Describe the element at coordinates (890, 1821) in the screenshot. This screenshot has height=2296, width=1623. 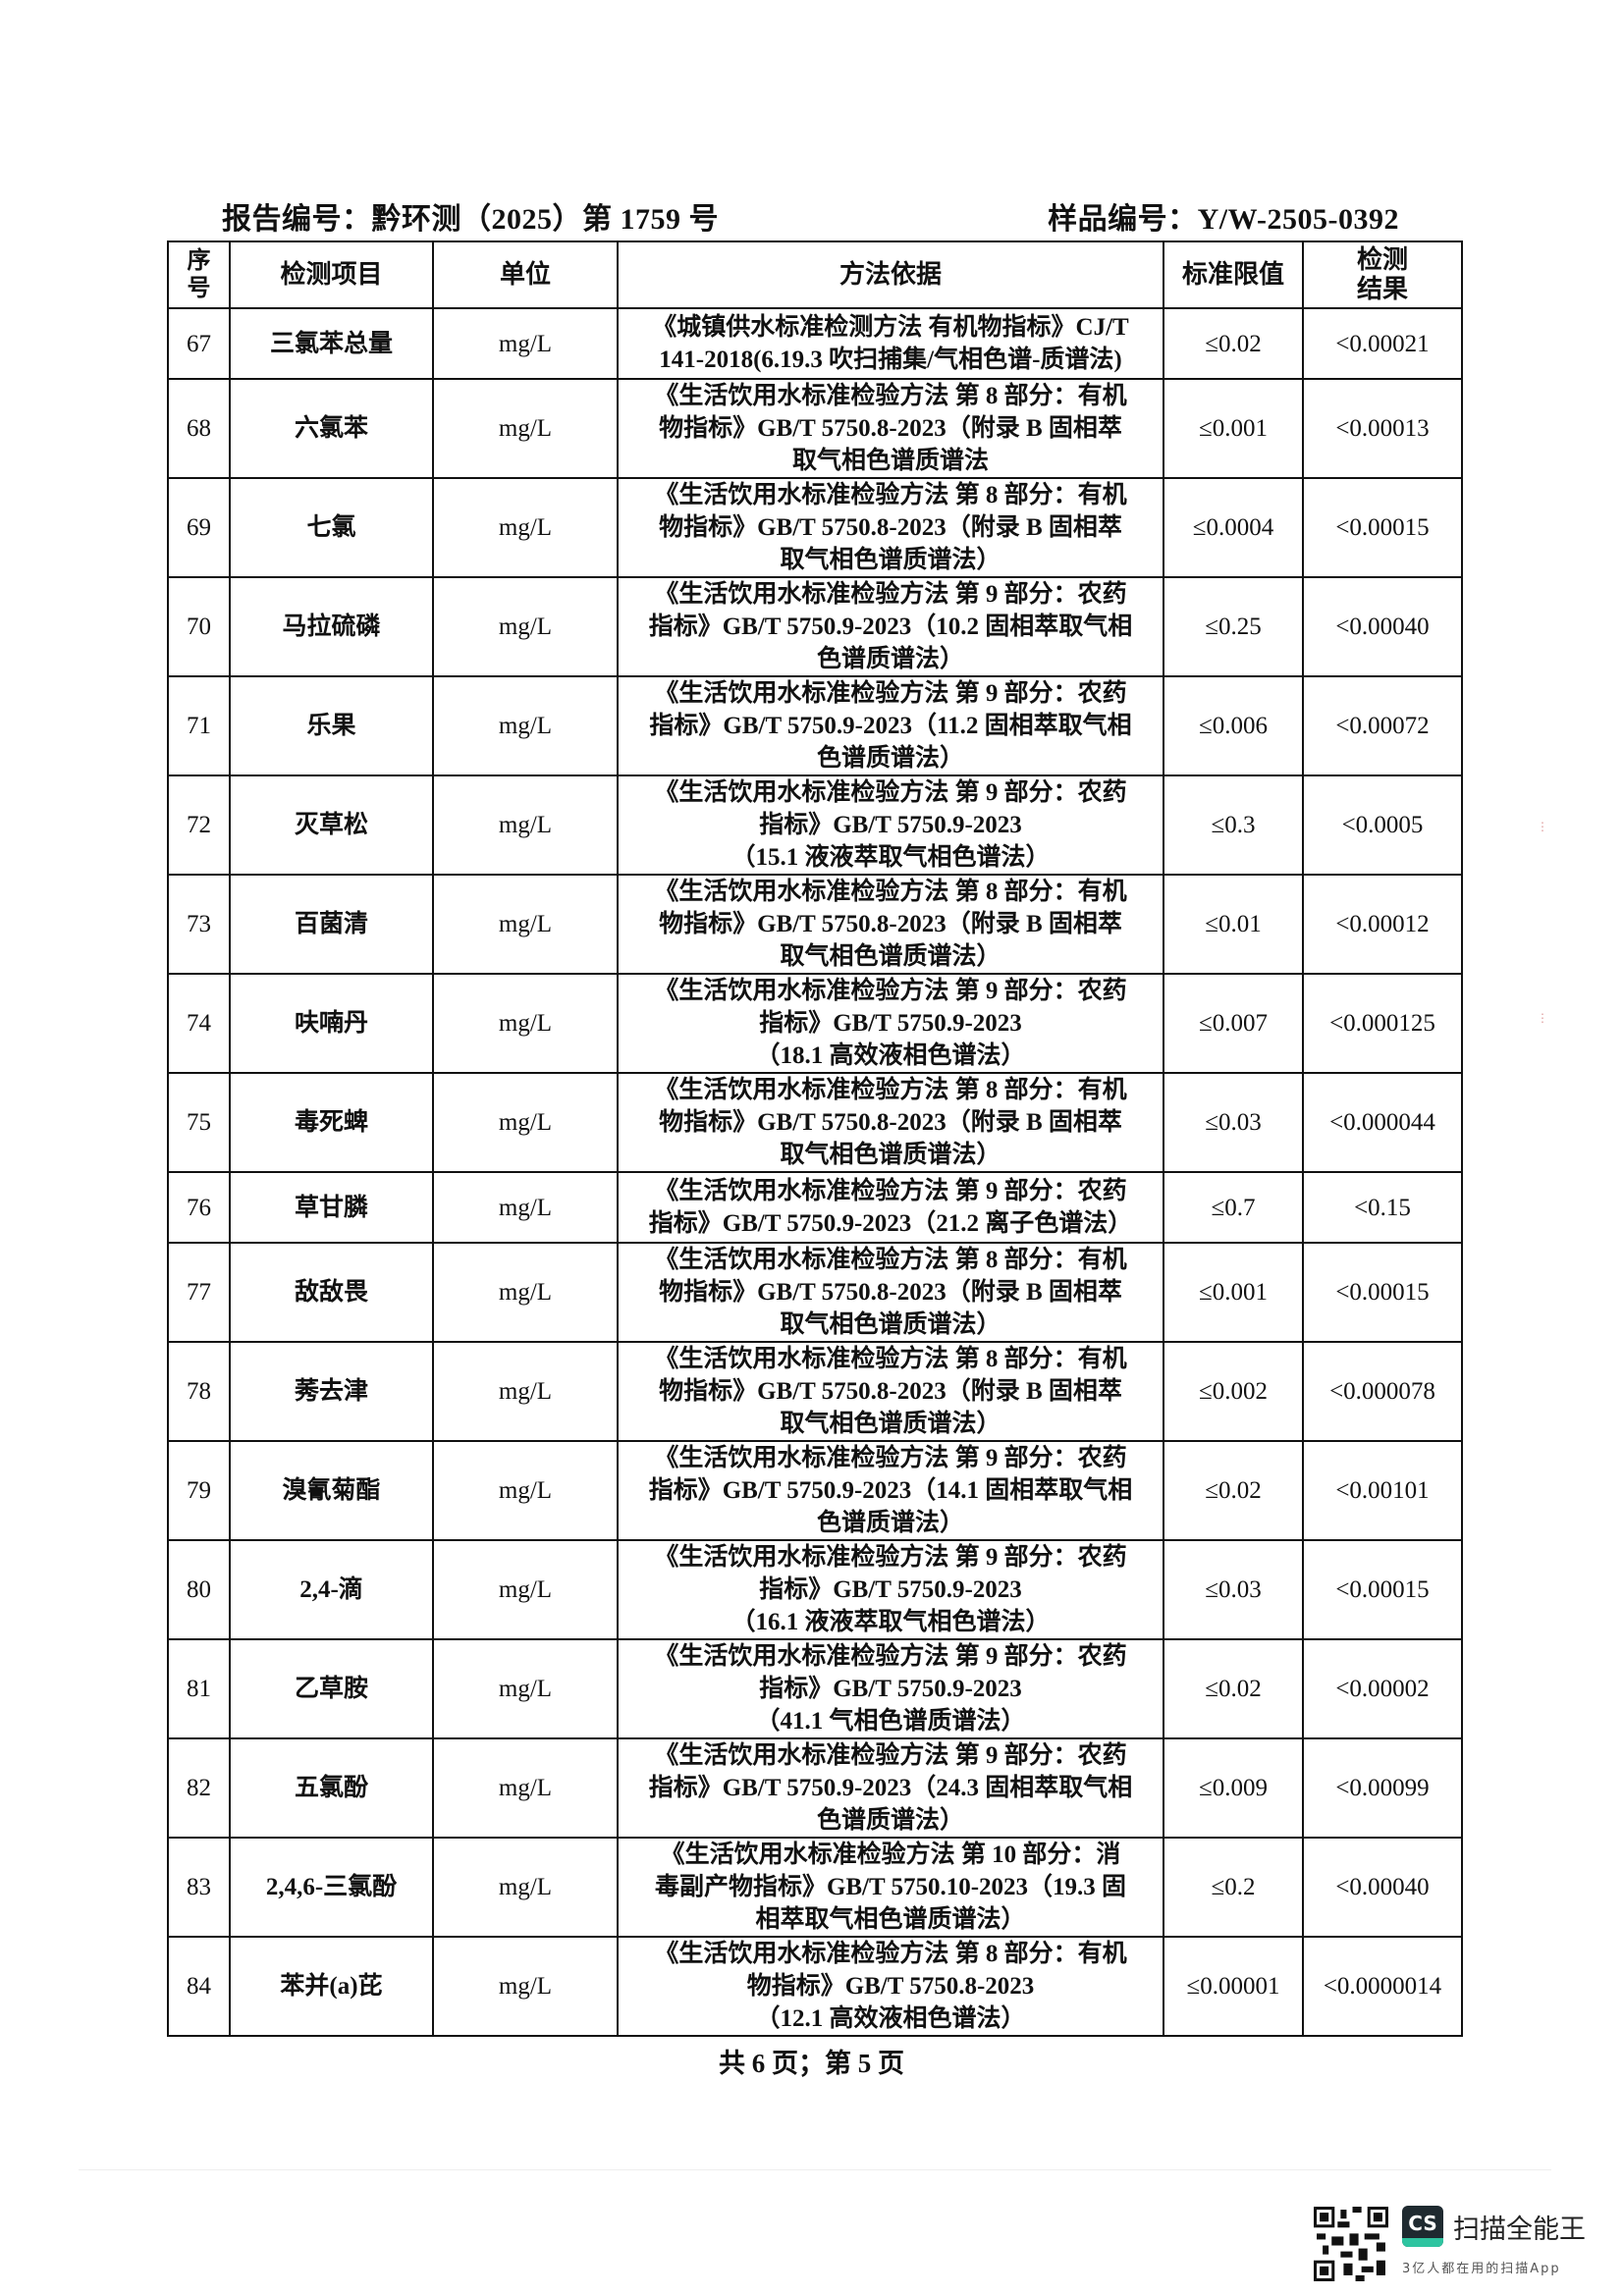
I see `method-line: 色谱质谱法）` at that location.